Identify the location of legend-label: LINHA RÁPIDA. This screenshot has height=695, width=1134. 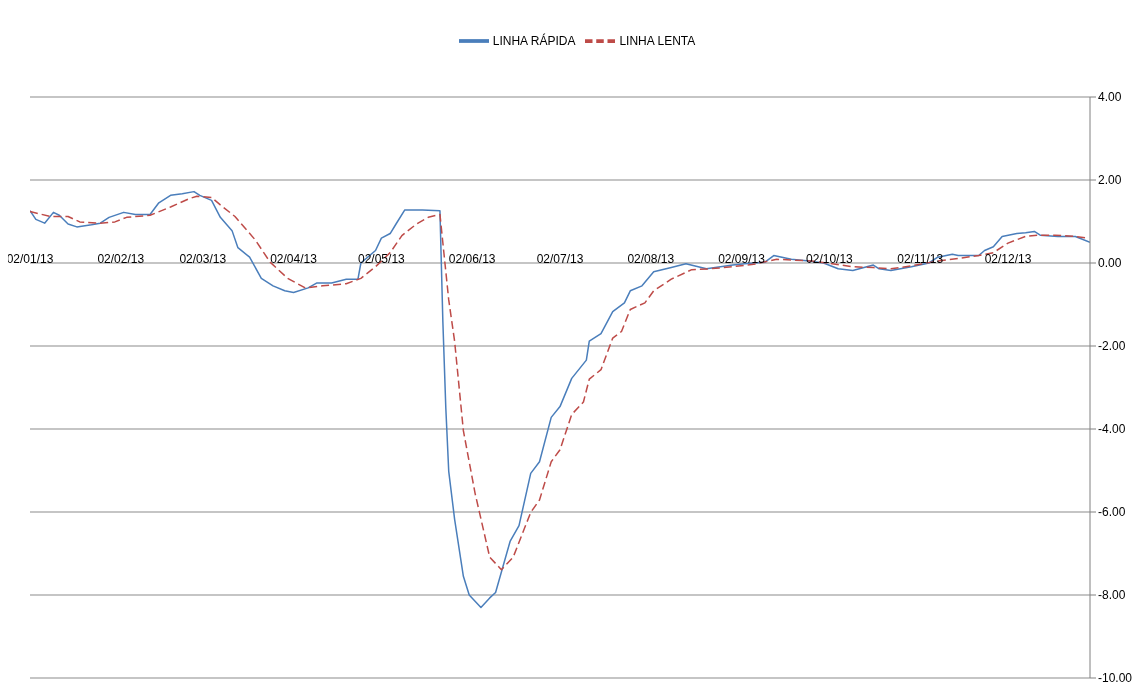
(534, 41).